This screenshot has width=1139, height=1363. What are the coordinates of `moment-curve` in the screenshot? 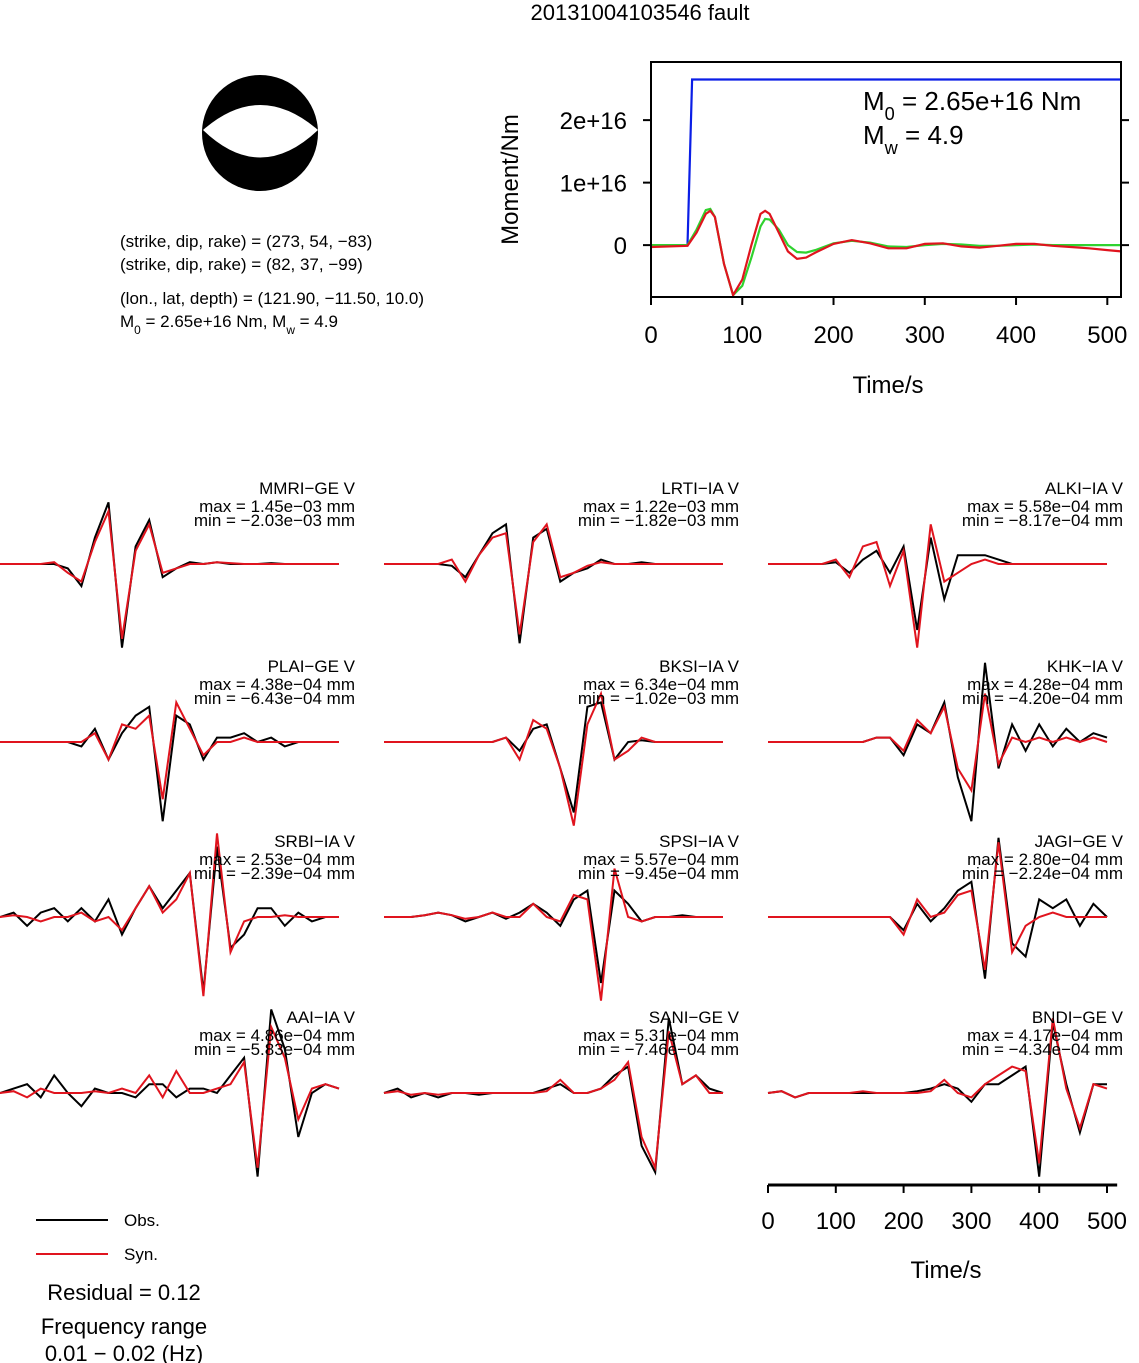 It's located at (886, 253).